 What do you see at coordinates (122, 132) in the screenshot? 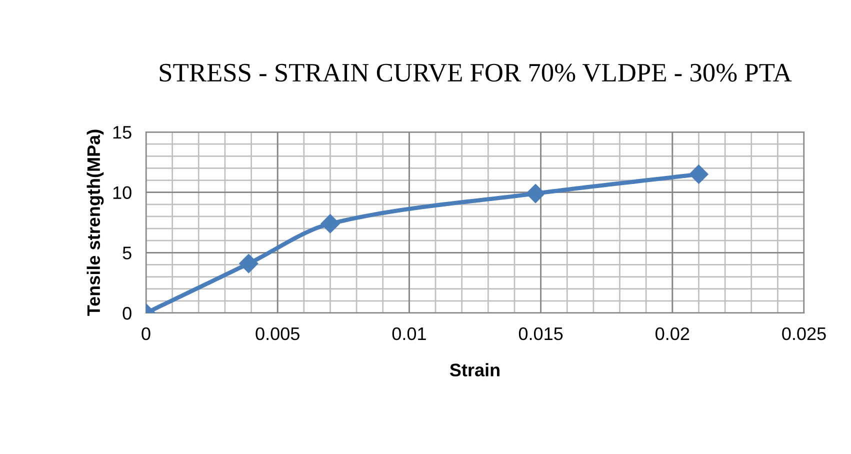
I see `y-tick-label: 15` at bounding box center [122, 132].